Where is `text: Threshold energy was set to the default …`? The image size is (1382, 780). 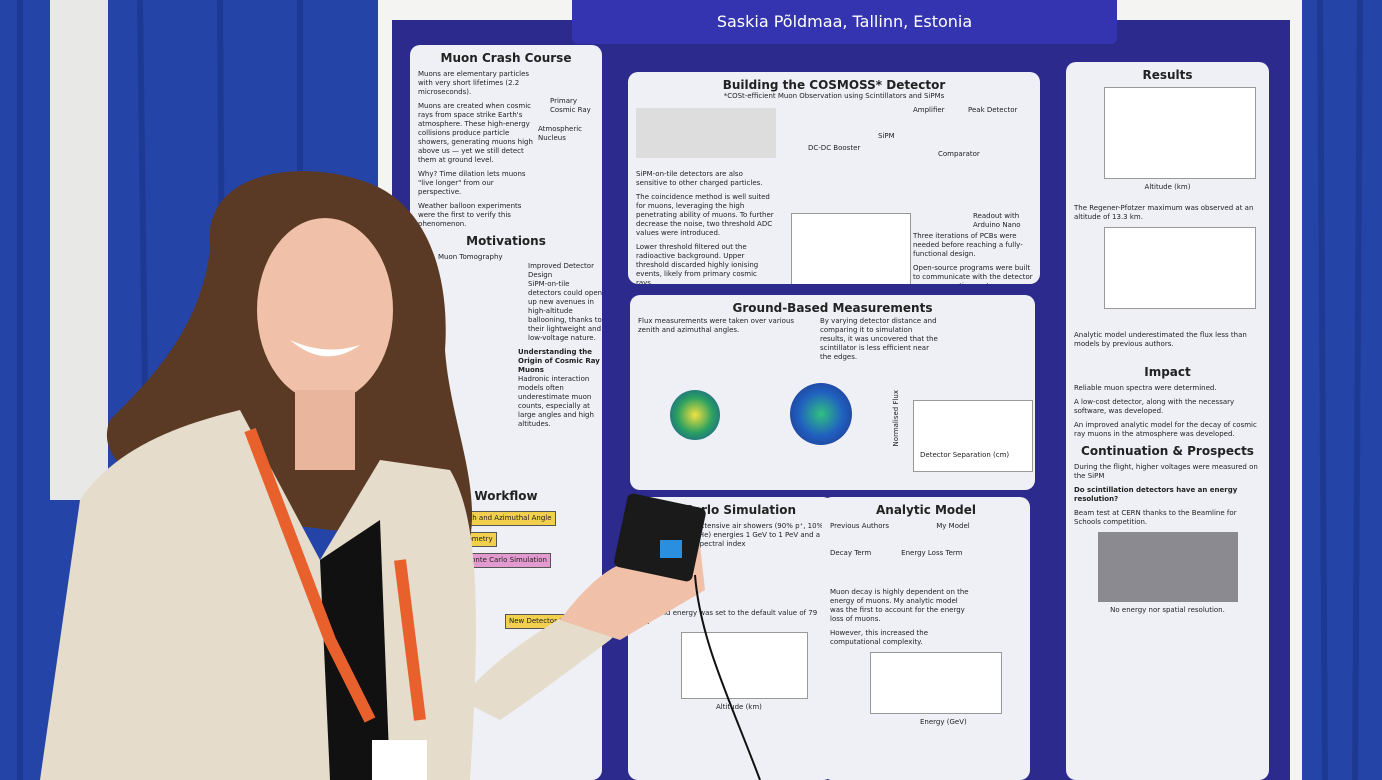
text: Threshold energy was set to the default … is located at coordinates (727, 617).